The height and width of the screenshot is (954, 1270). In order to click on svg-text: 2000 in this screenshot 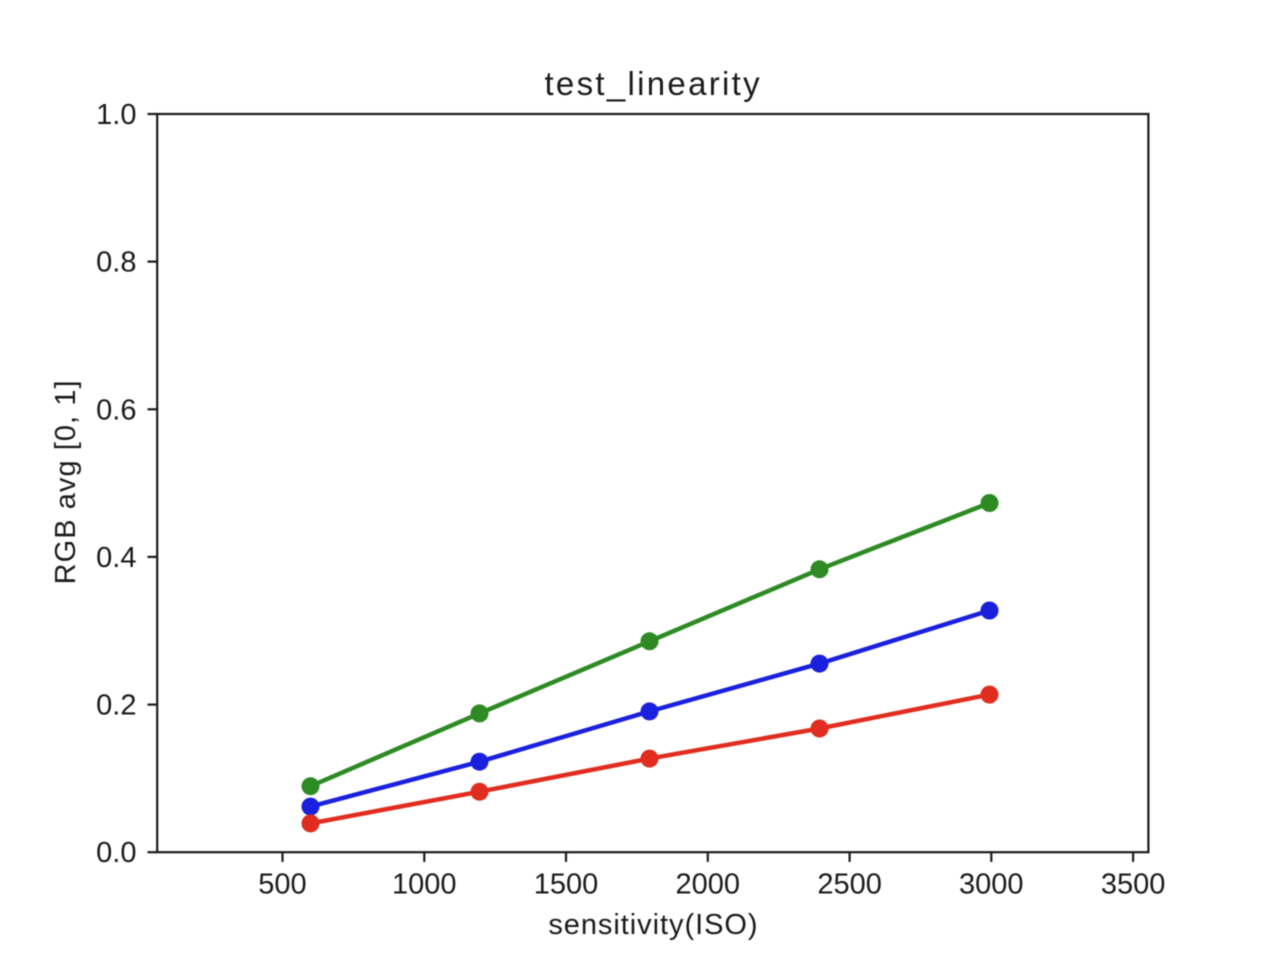, I will do `click(708, 885)`.